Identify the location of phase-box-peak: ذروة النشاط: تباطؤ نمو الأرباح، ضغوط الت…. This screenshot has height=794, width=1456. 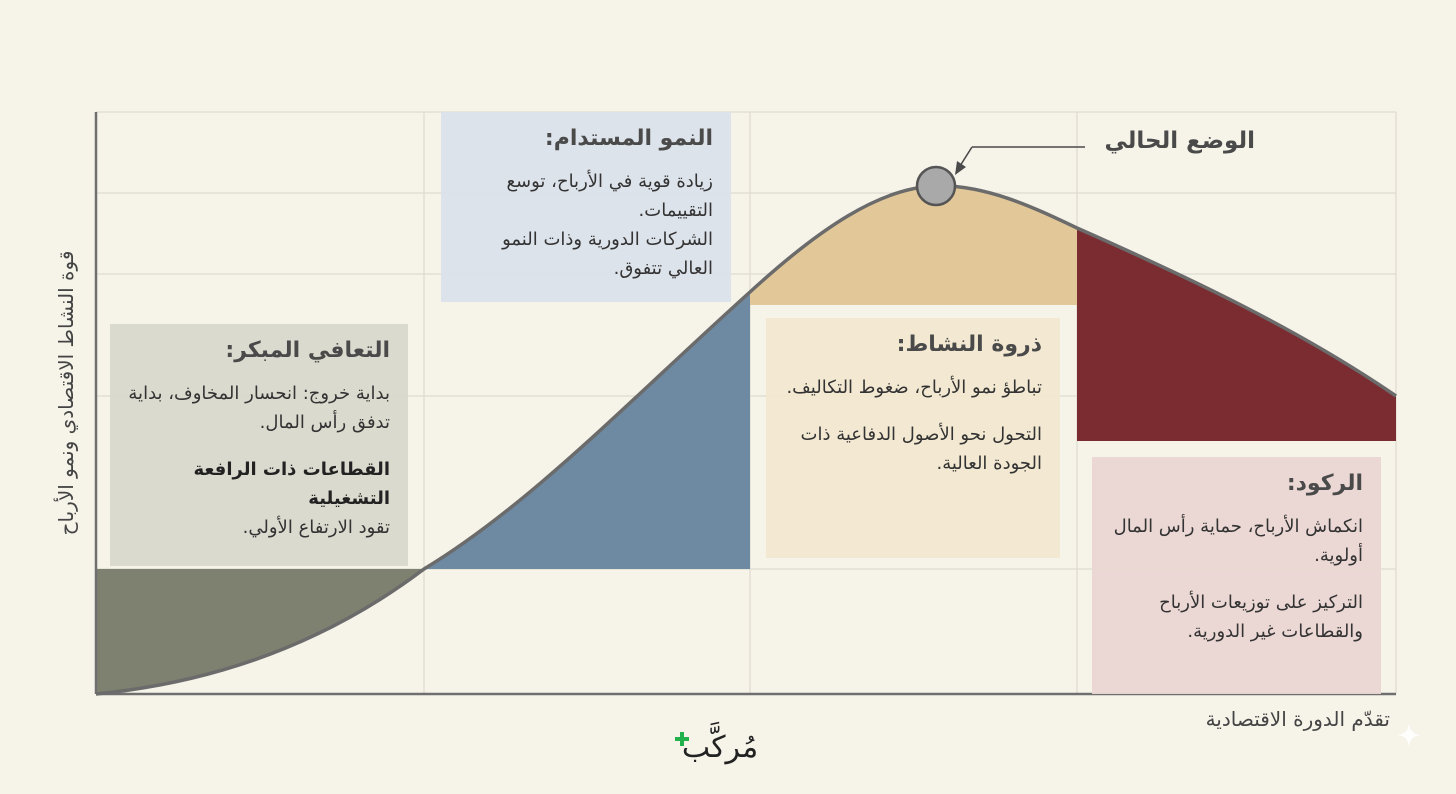
(913, 438).